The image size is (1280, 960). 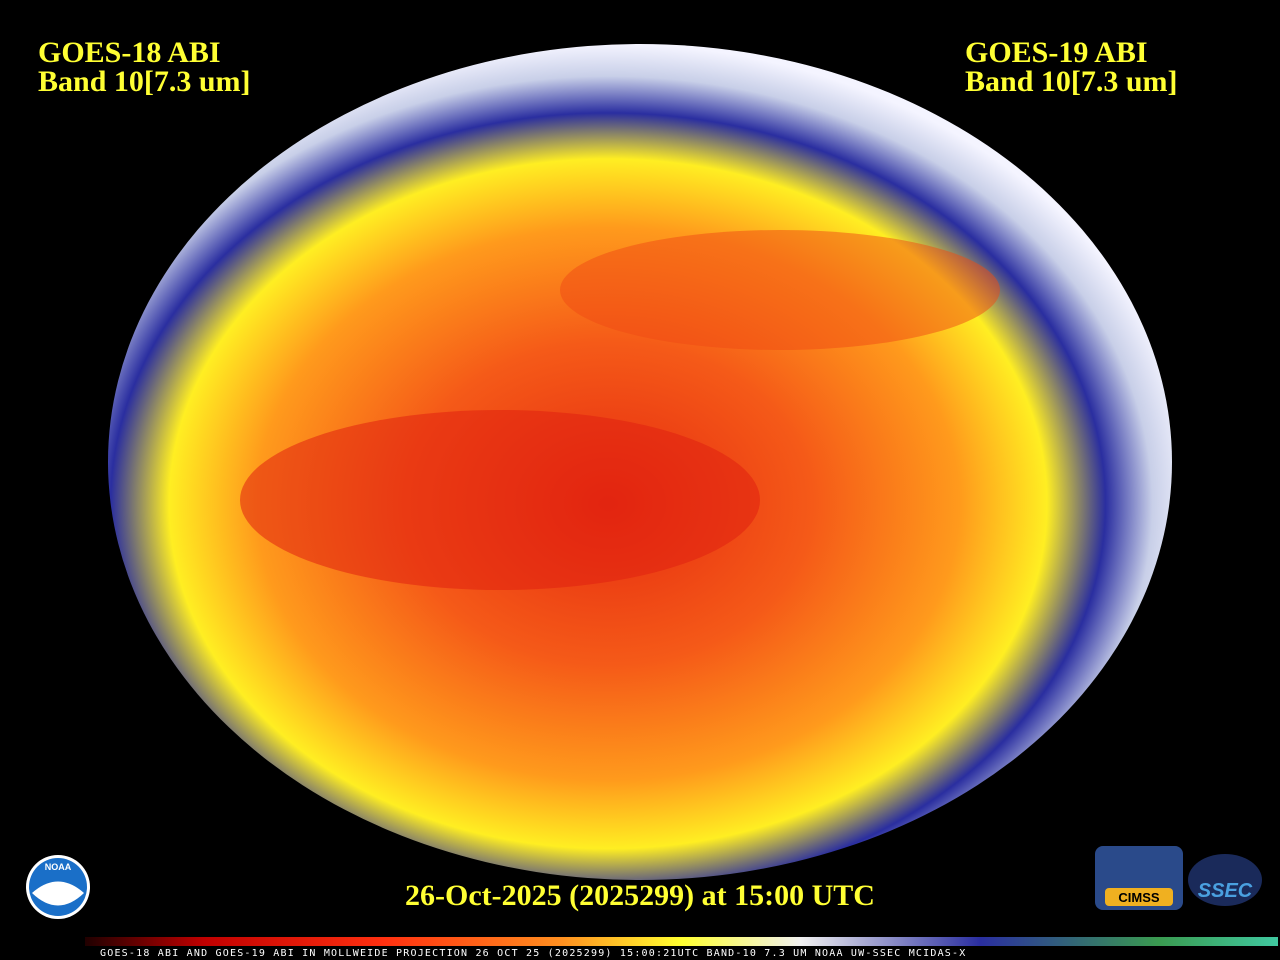 I want to click on noaa-logo: NOAA, so click(x=58, y=887).